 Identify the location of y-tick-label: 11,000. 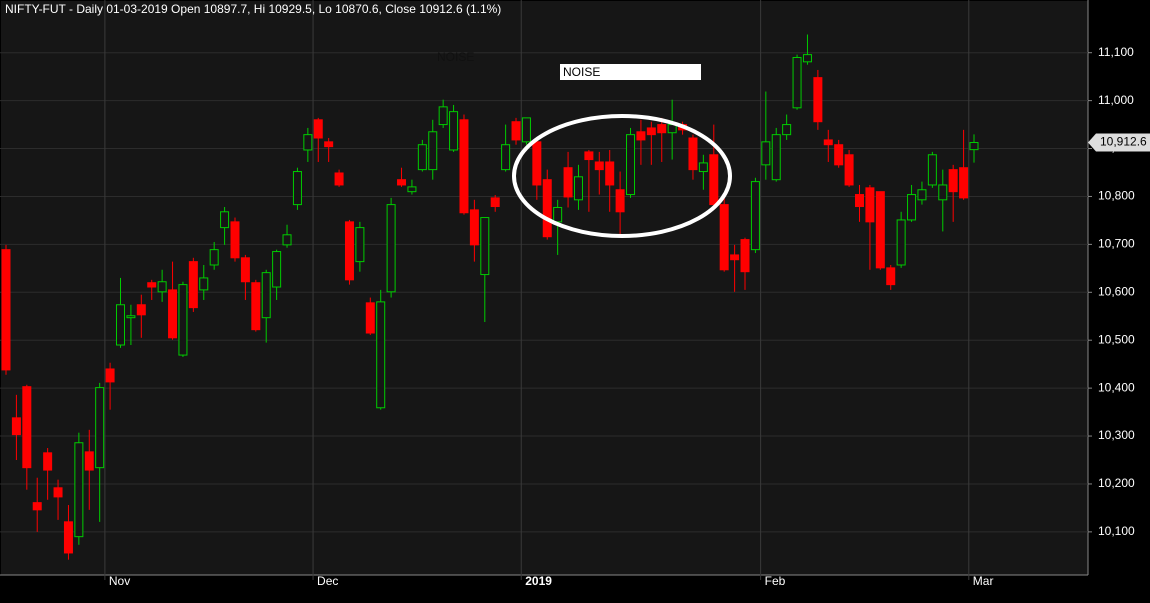
(1116, 100).